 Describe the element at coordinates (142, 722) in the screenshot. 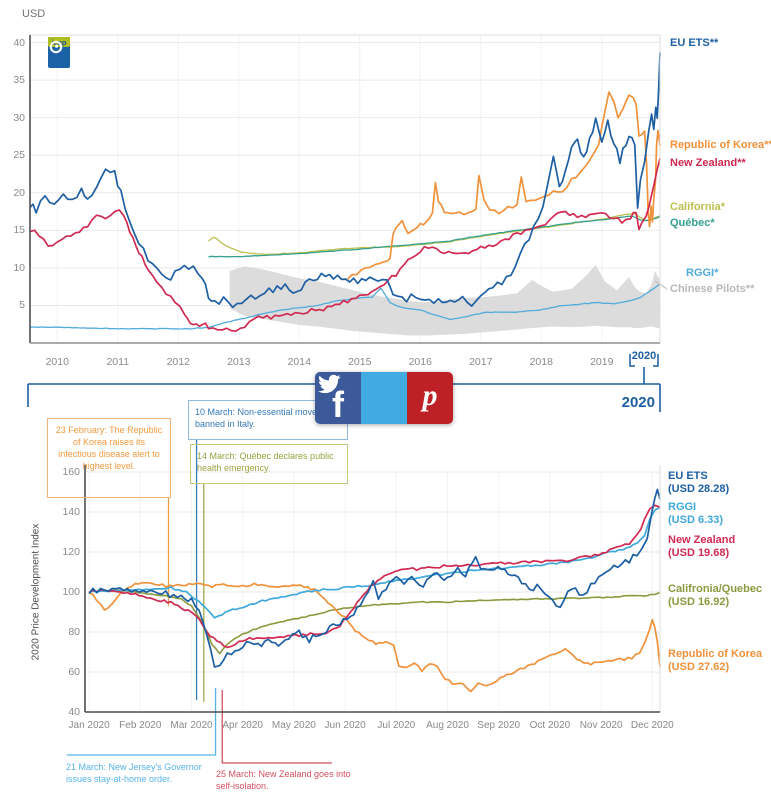

I see `event-line-new-jersey` at that location.